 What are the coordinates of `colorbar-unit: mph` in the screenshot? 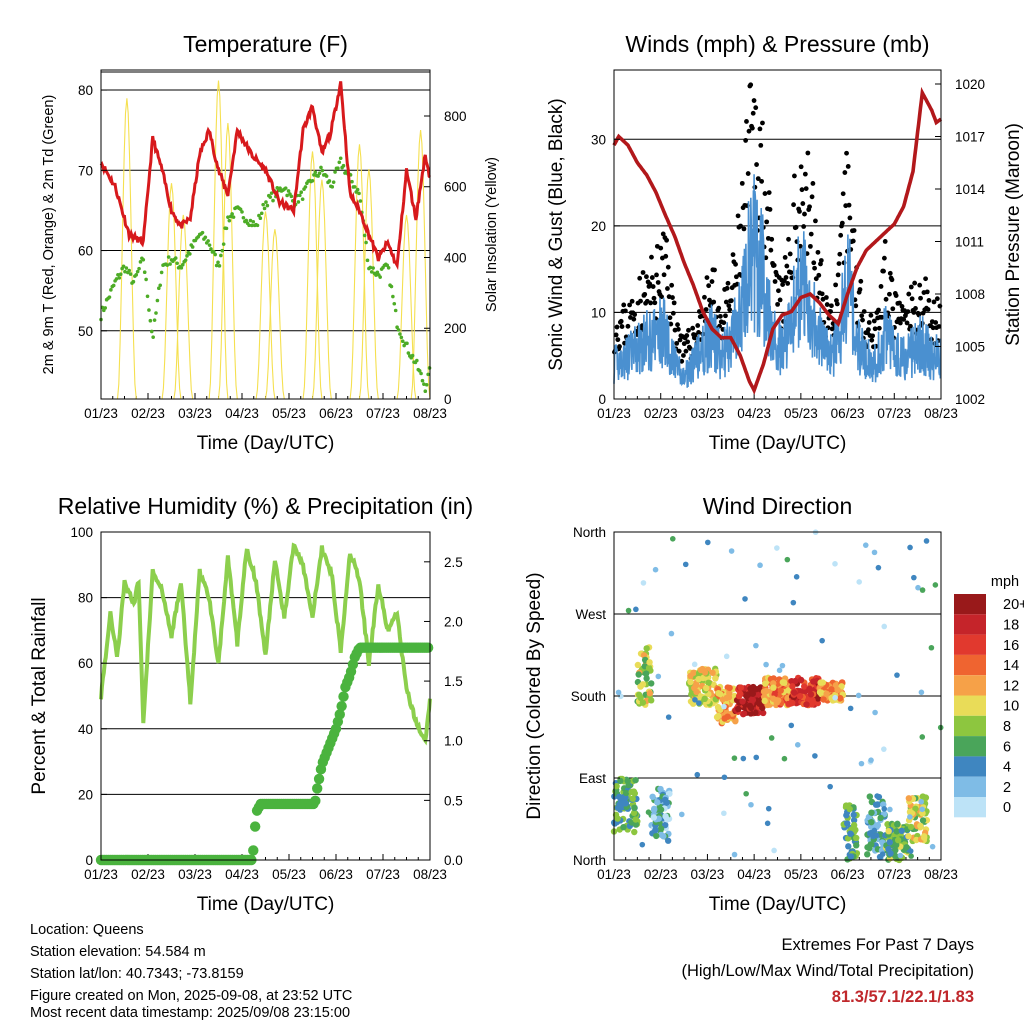 It's located at (1005, 582).